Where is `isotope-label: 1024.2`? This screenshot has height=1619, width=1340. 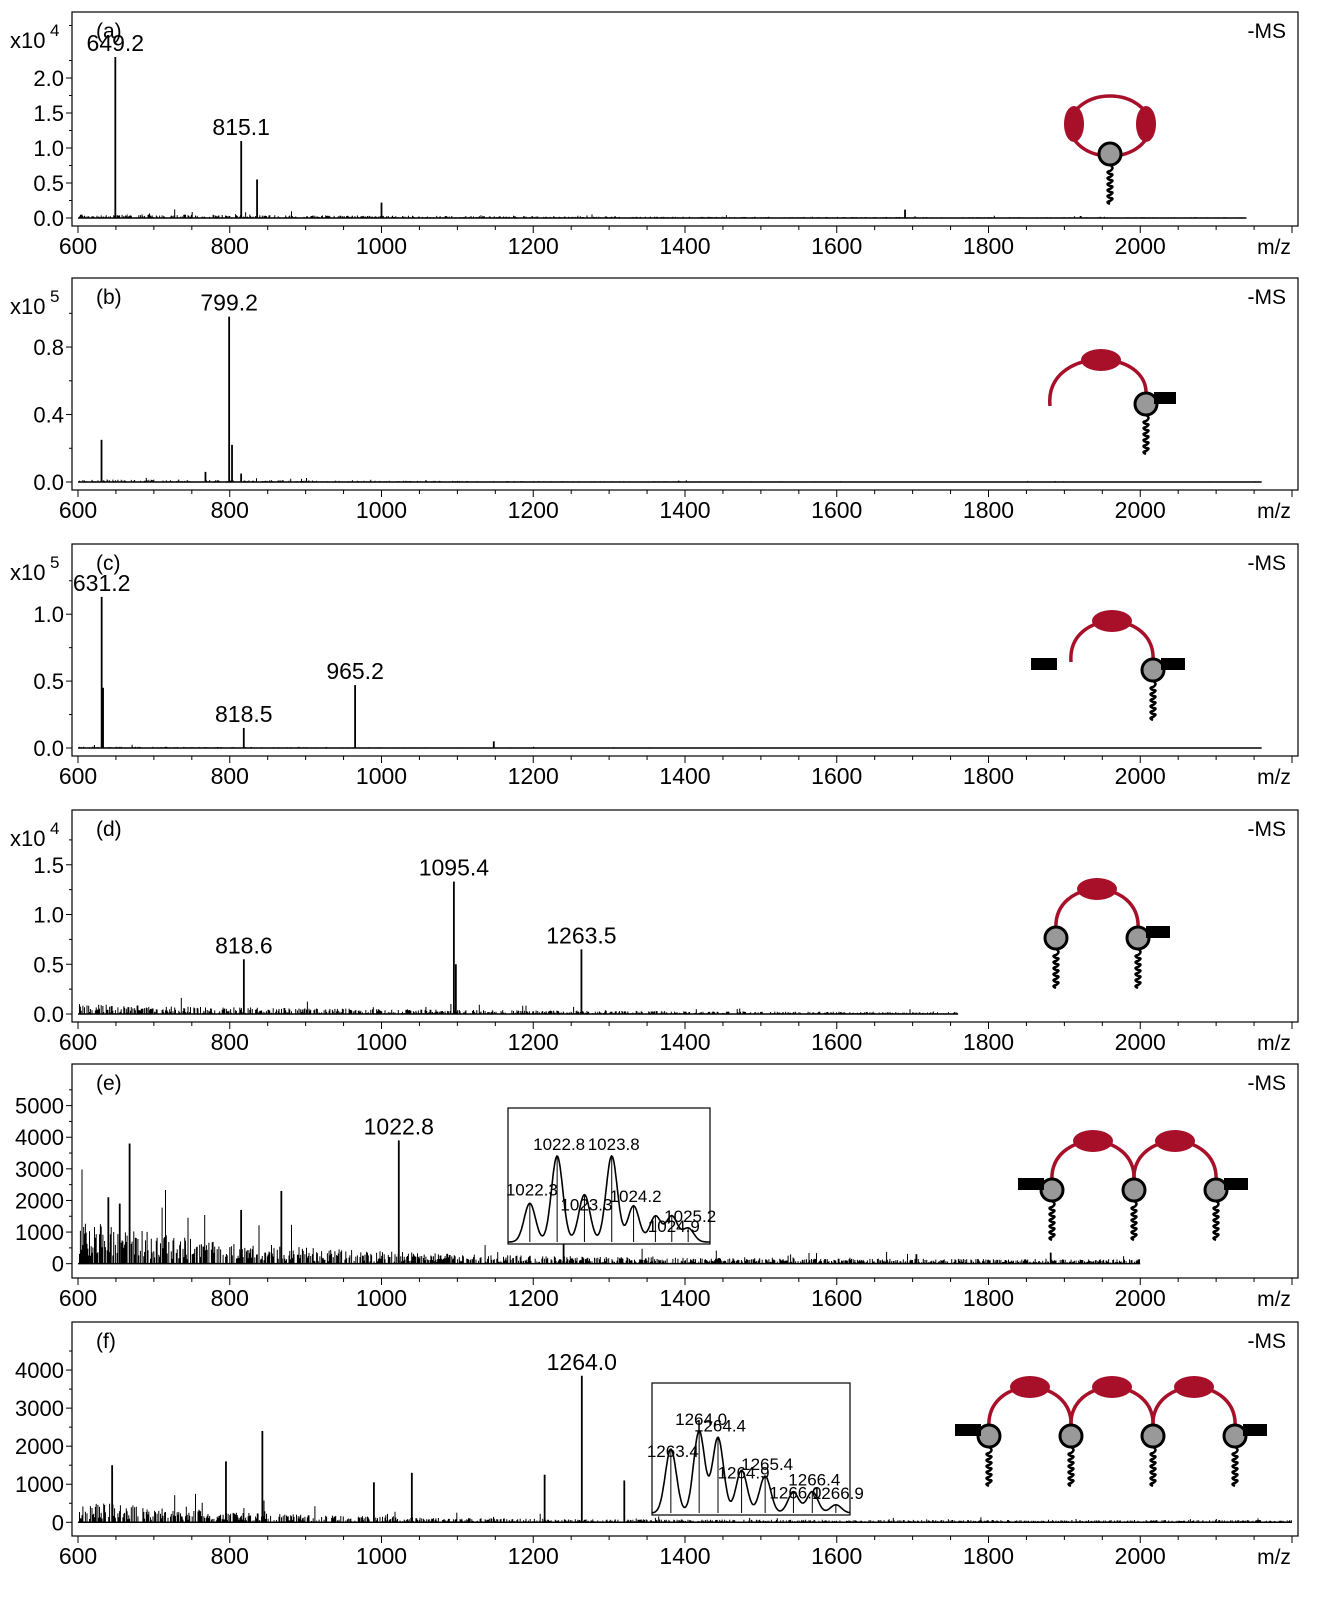
isotope-label: 1024.2 is located at coordinates (636, 1196).